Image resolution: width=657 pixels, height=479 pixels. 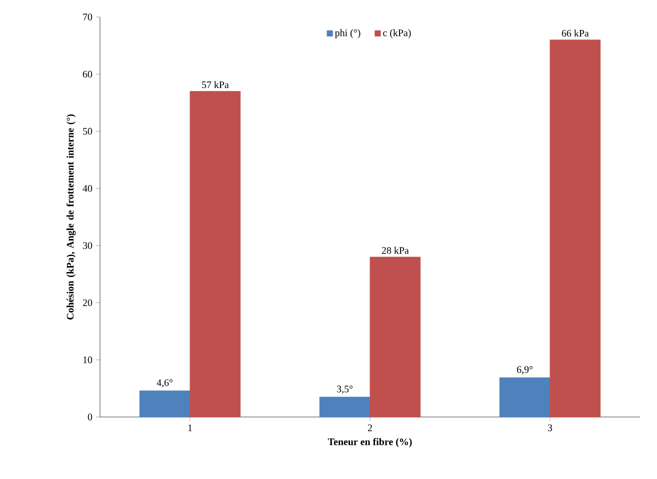 I want to click on y-tick-label: 10, so click(x=87, y=360).